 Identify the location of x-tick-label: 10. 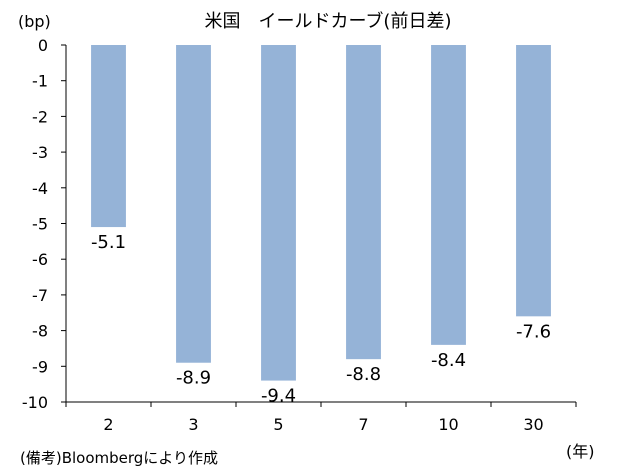
(448, 424).